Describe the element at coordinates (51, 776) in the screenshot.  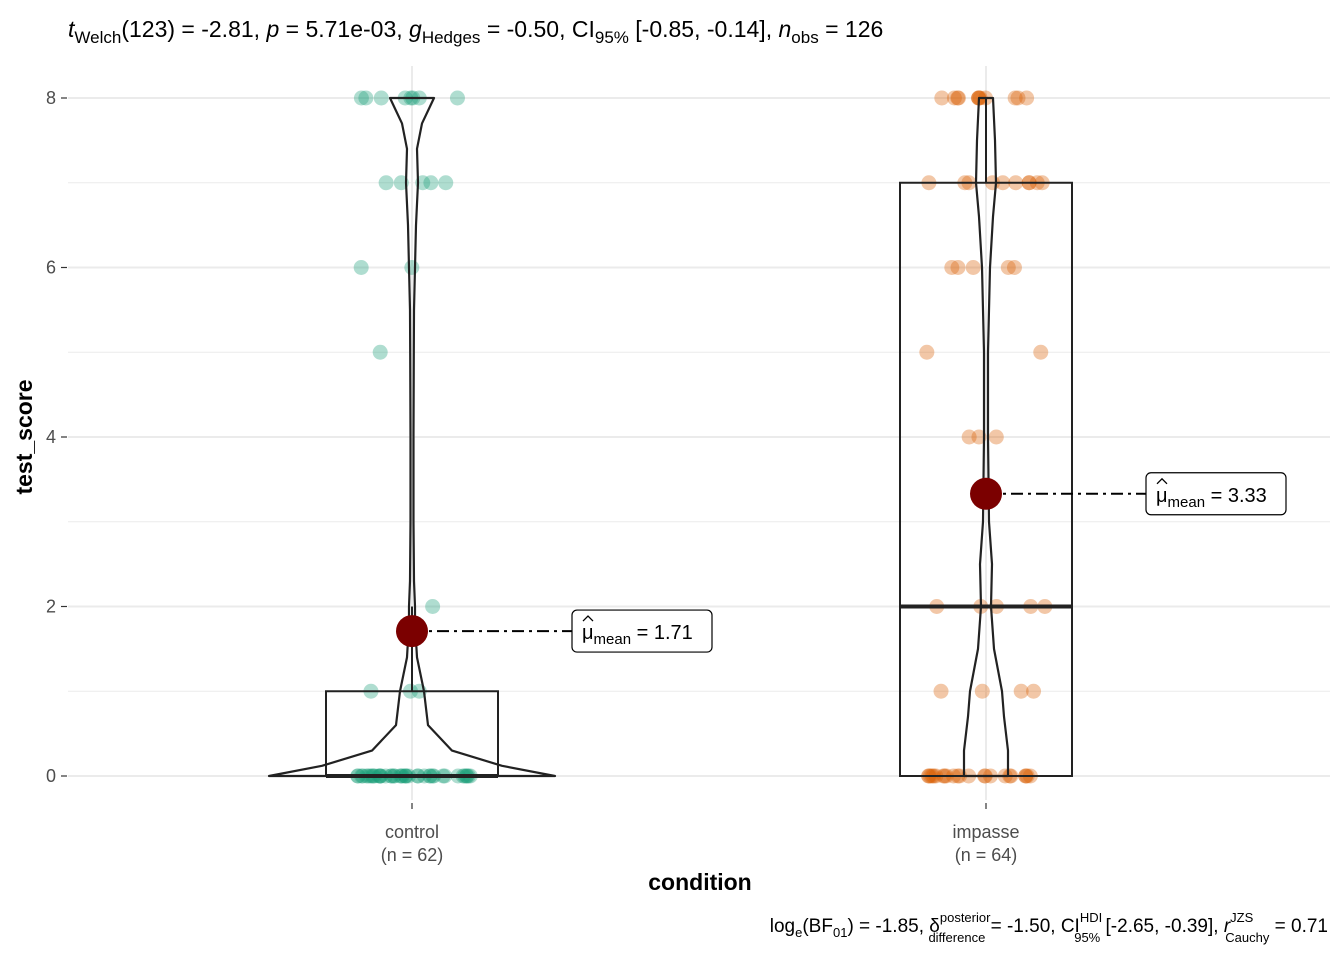
I see `y-tick-label: 0` at that location.